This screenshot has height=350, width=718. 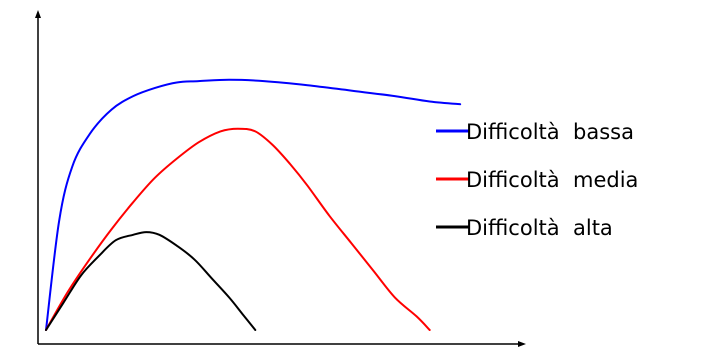 I want to click on legend-label-difficolta-alta: Difficoltà alta, so click(x=539, y=228).